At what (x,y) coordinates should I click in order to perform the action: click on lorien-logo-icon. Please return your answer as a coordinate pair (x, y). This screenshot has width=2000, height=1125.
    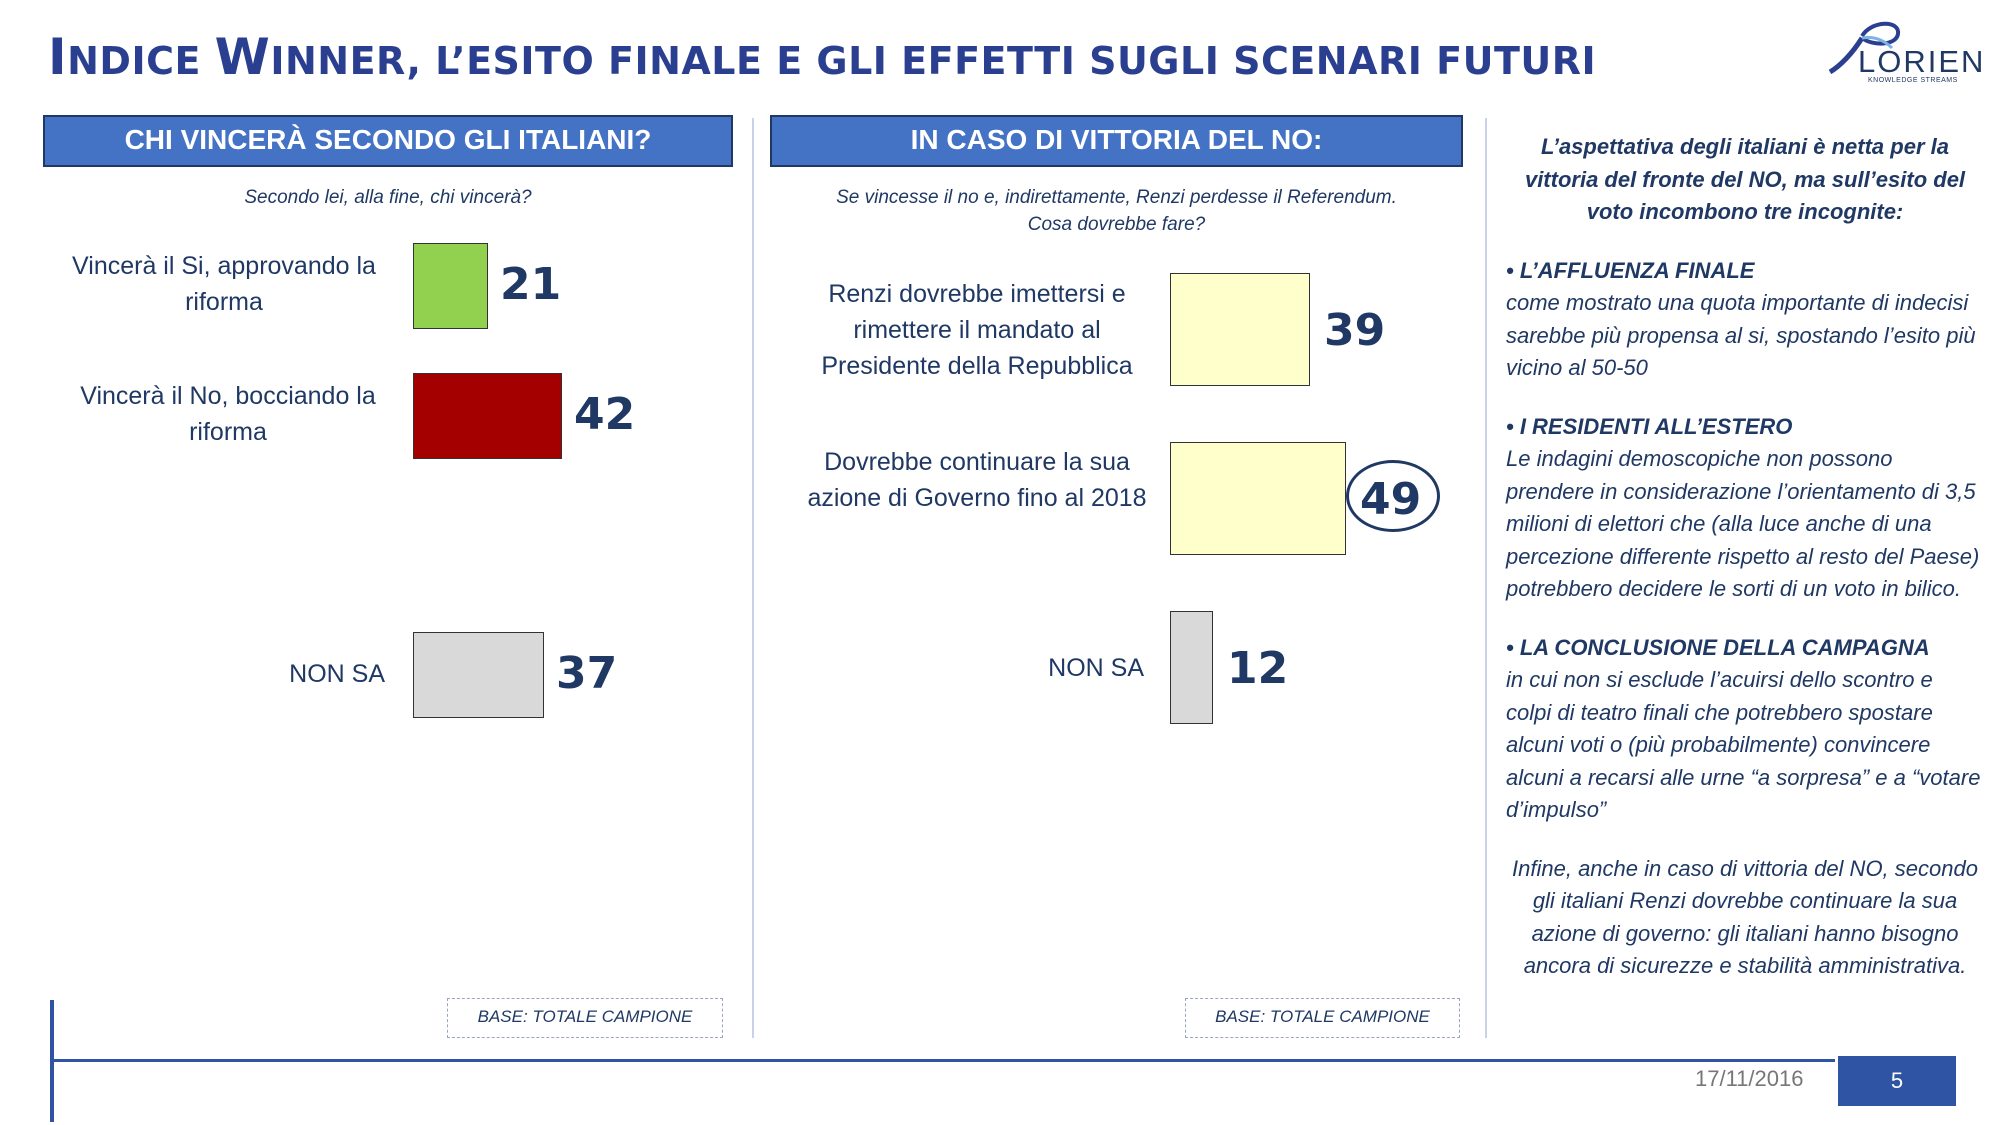
    Looking at the image, I should click on (1864, 48).